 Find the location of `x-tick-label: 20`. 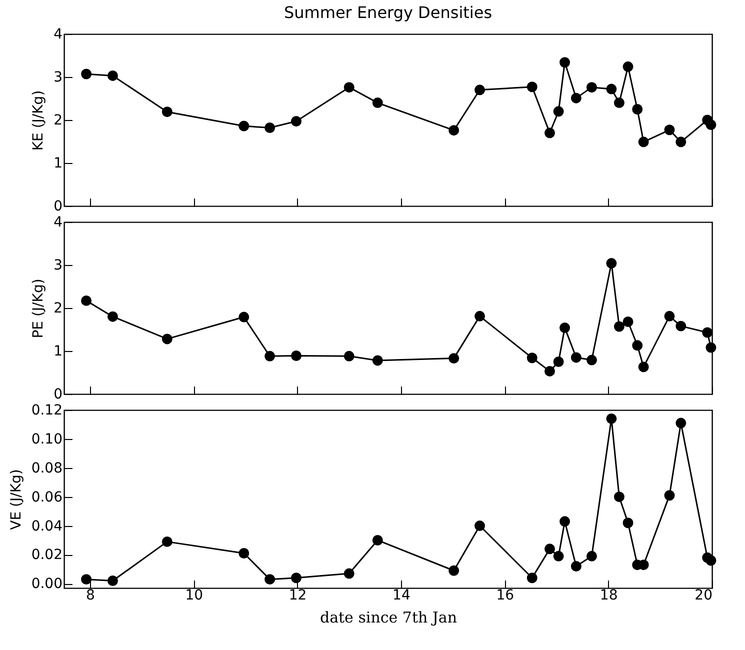

x-tick-label: 20 is located at coordinates (703, 596).